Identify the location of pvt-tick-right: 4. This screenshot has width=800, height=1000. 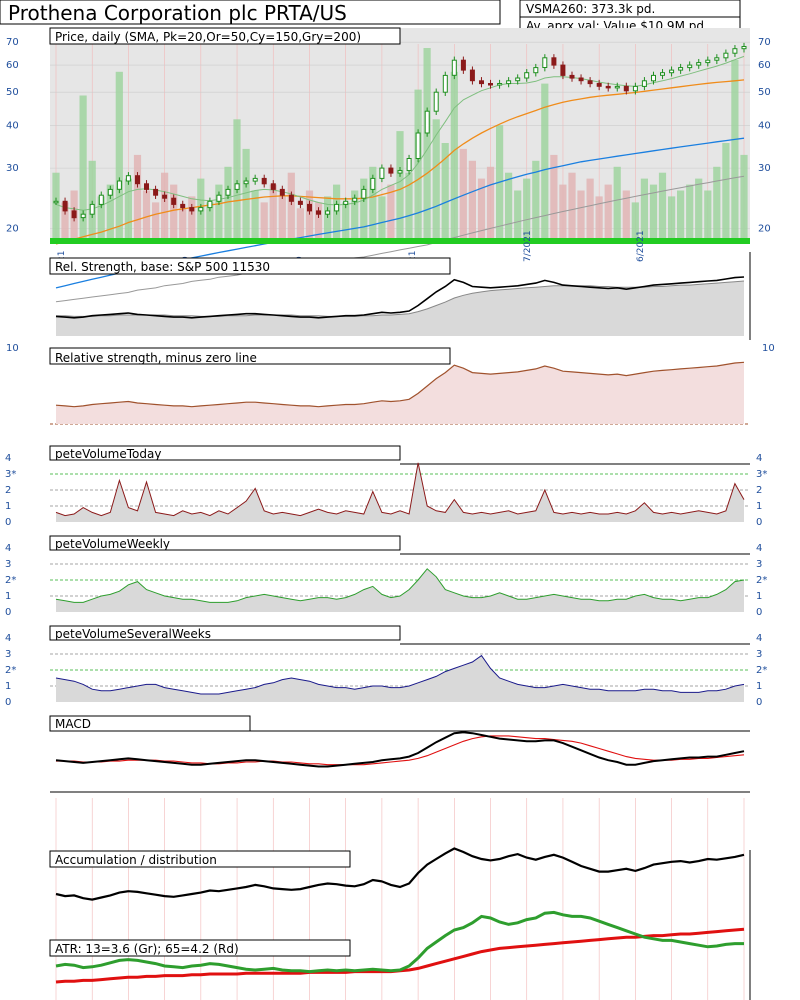
(759, 458).